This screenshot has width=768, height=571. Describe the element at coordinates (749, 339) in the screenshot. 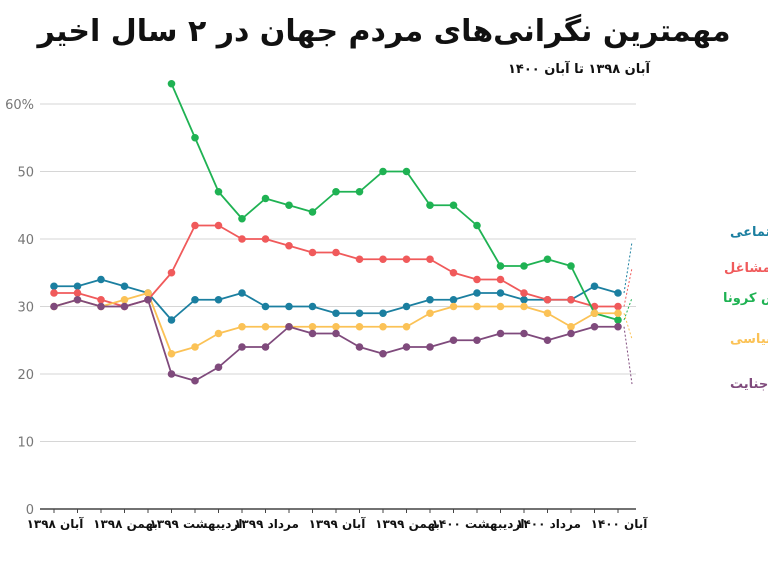

I see `legend-label: فساد مالی و سیاسی` at that location.